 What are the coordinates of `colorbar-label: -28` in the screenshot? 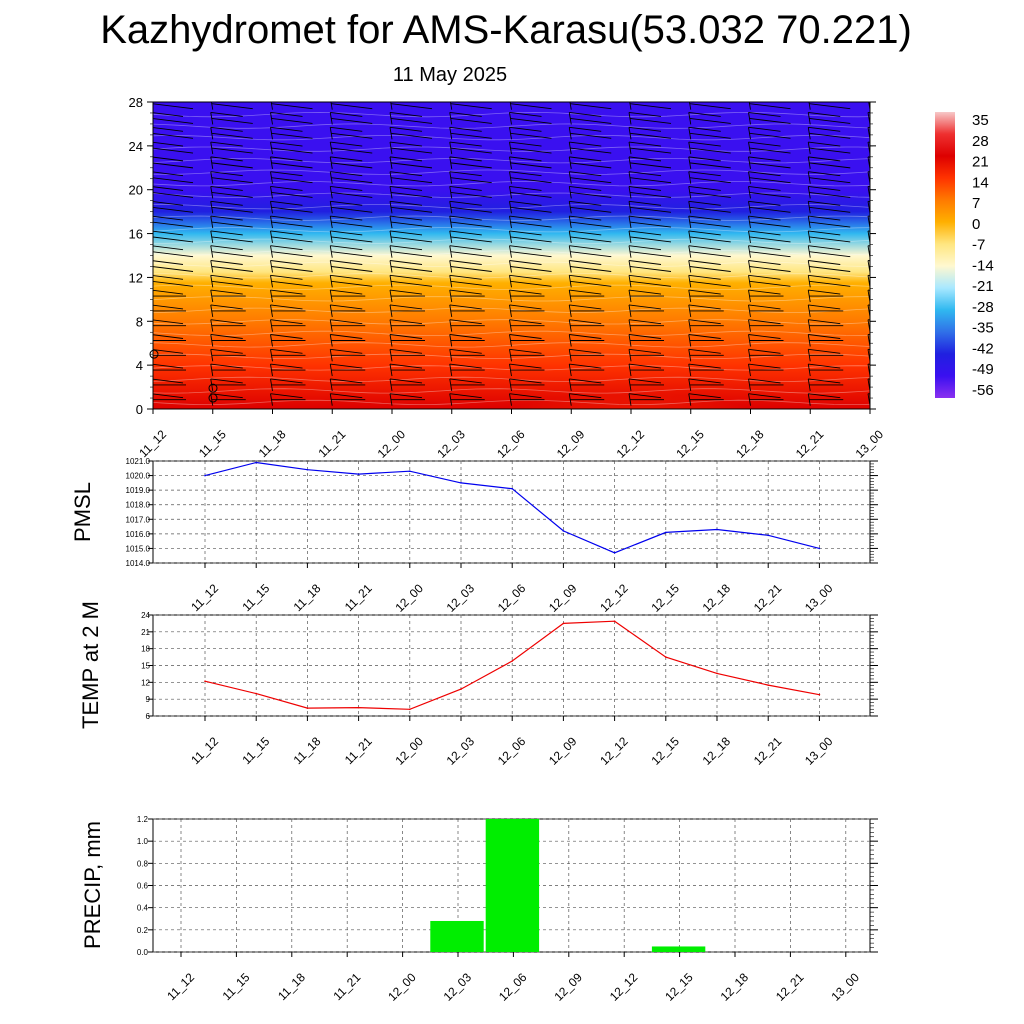 It's located at (983, 307).